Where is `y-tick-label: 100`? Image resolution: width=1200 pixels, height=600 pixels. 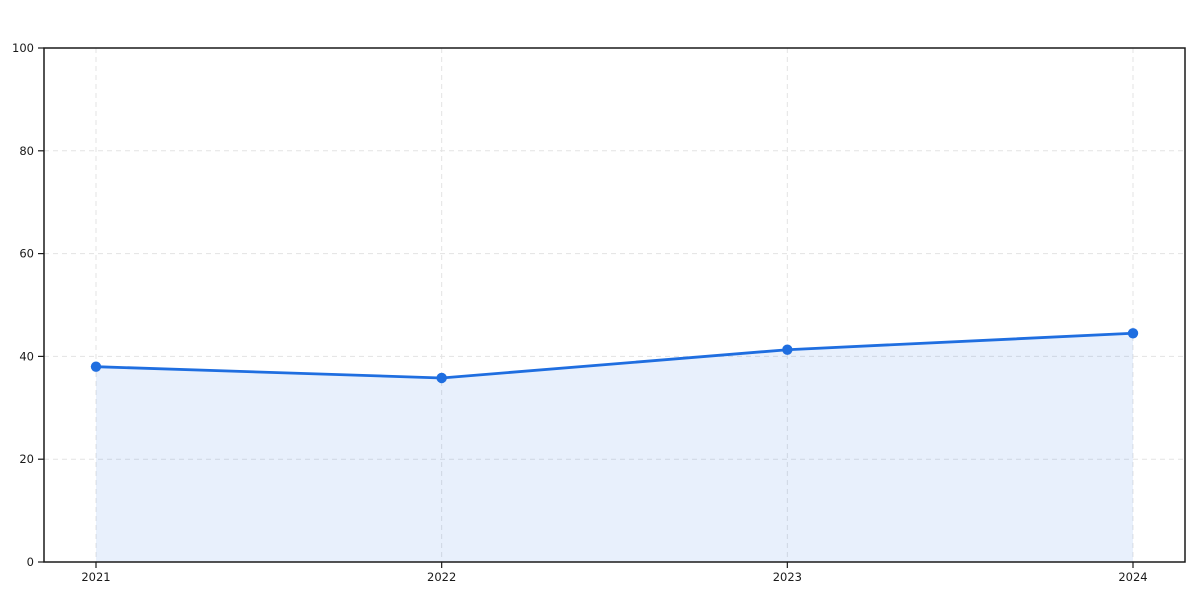
y-tick-label: 100 is located at coordinates (23, 48).